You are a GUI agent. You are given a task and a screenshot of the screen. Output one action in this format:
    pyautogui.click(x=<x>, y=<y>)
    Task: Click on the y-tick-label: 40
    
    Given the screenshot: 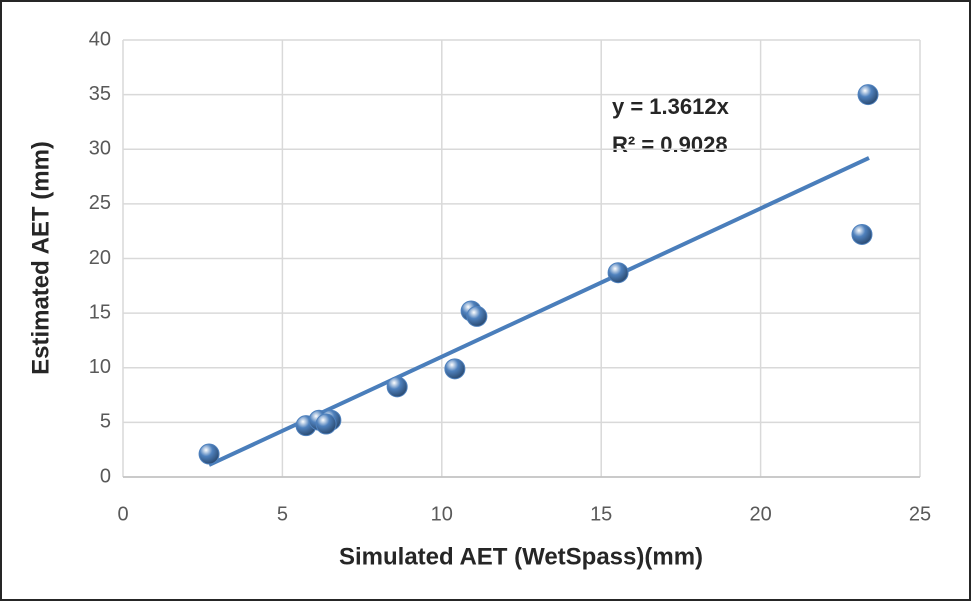 What is the action you would take?
    pyautogui.click(x=100, y=39)
    